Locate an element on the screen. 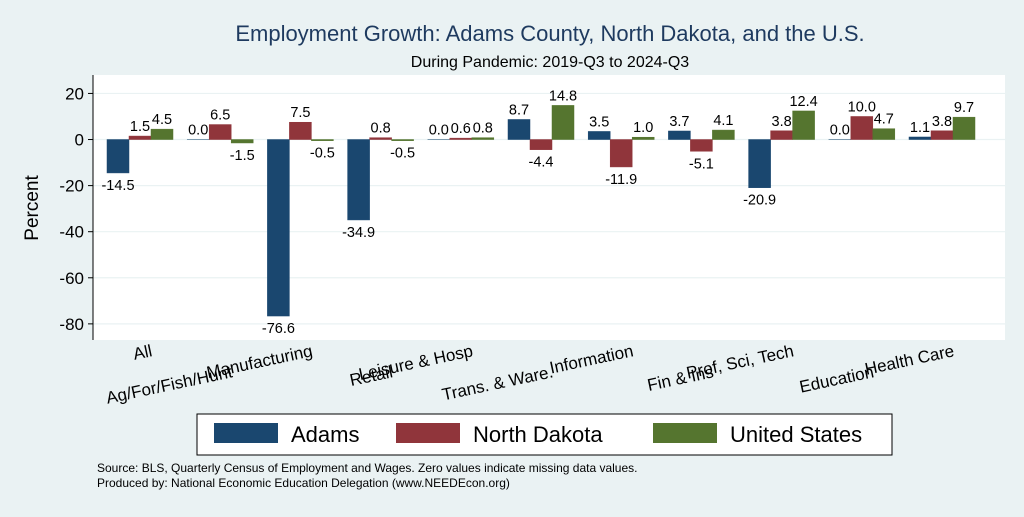 Image resolution: width=1024 pixels, height=517 pixels. legend-key-adams is located at coordinates (246, 433).